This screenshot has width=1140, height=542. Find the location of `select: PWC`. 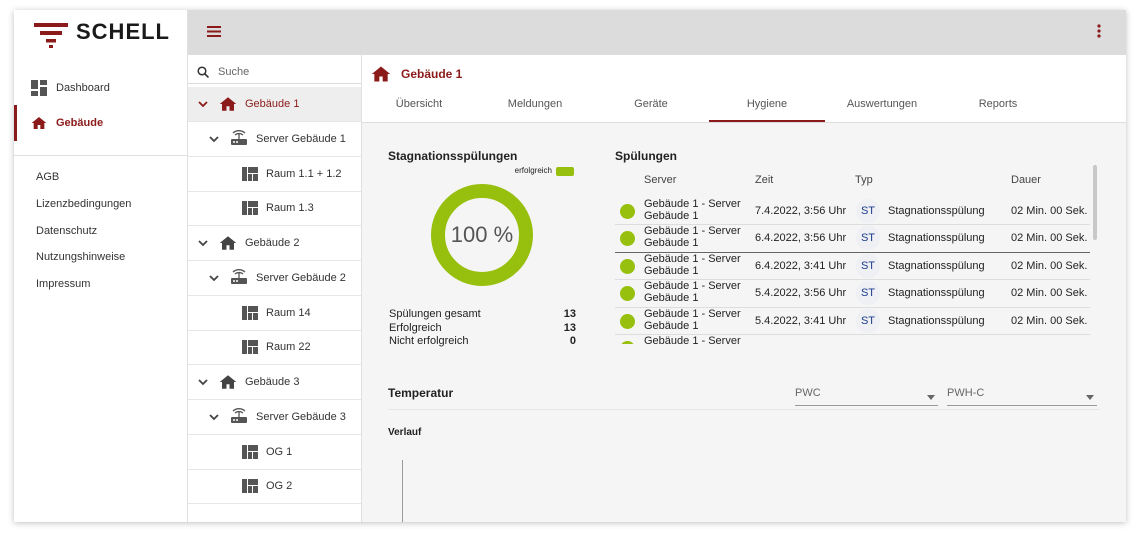

select: PWC is located at coordinates (808, 393).